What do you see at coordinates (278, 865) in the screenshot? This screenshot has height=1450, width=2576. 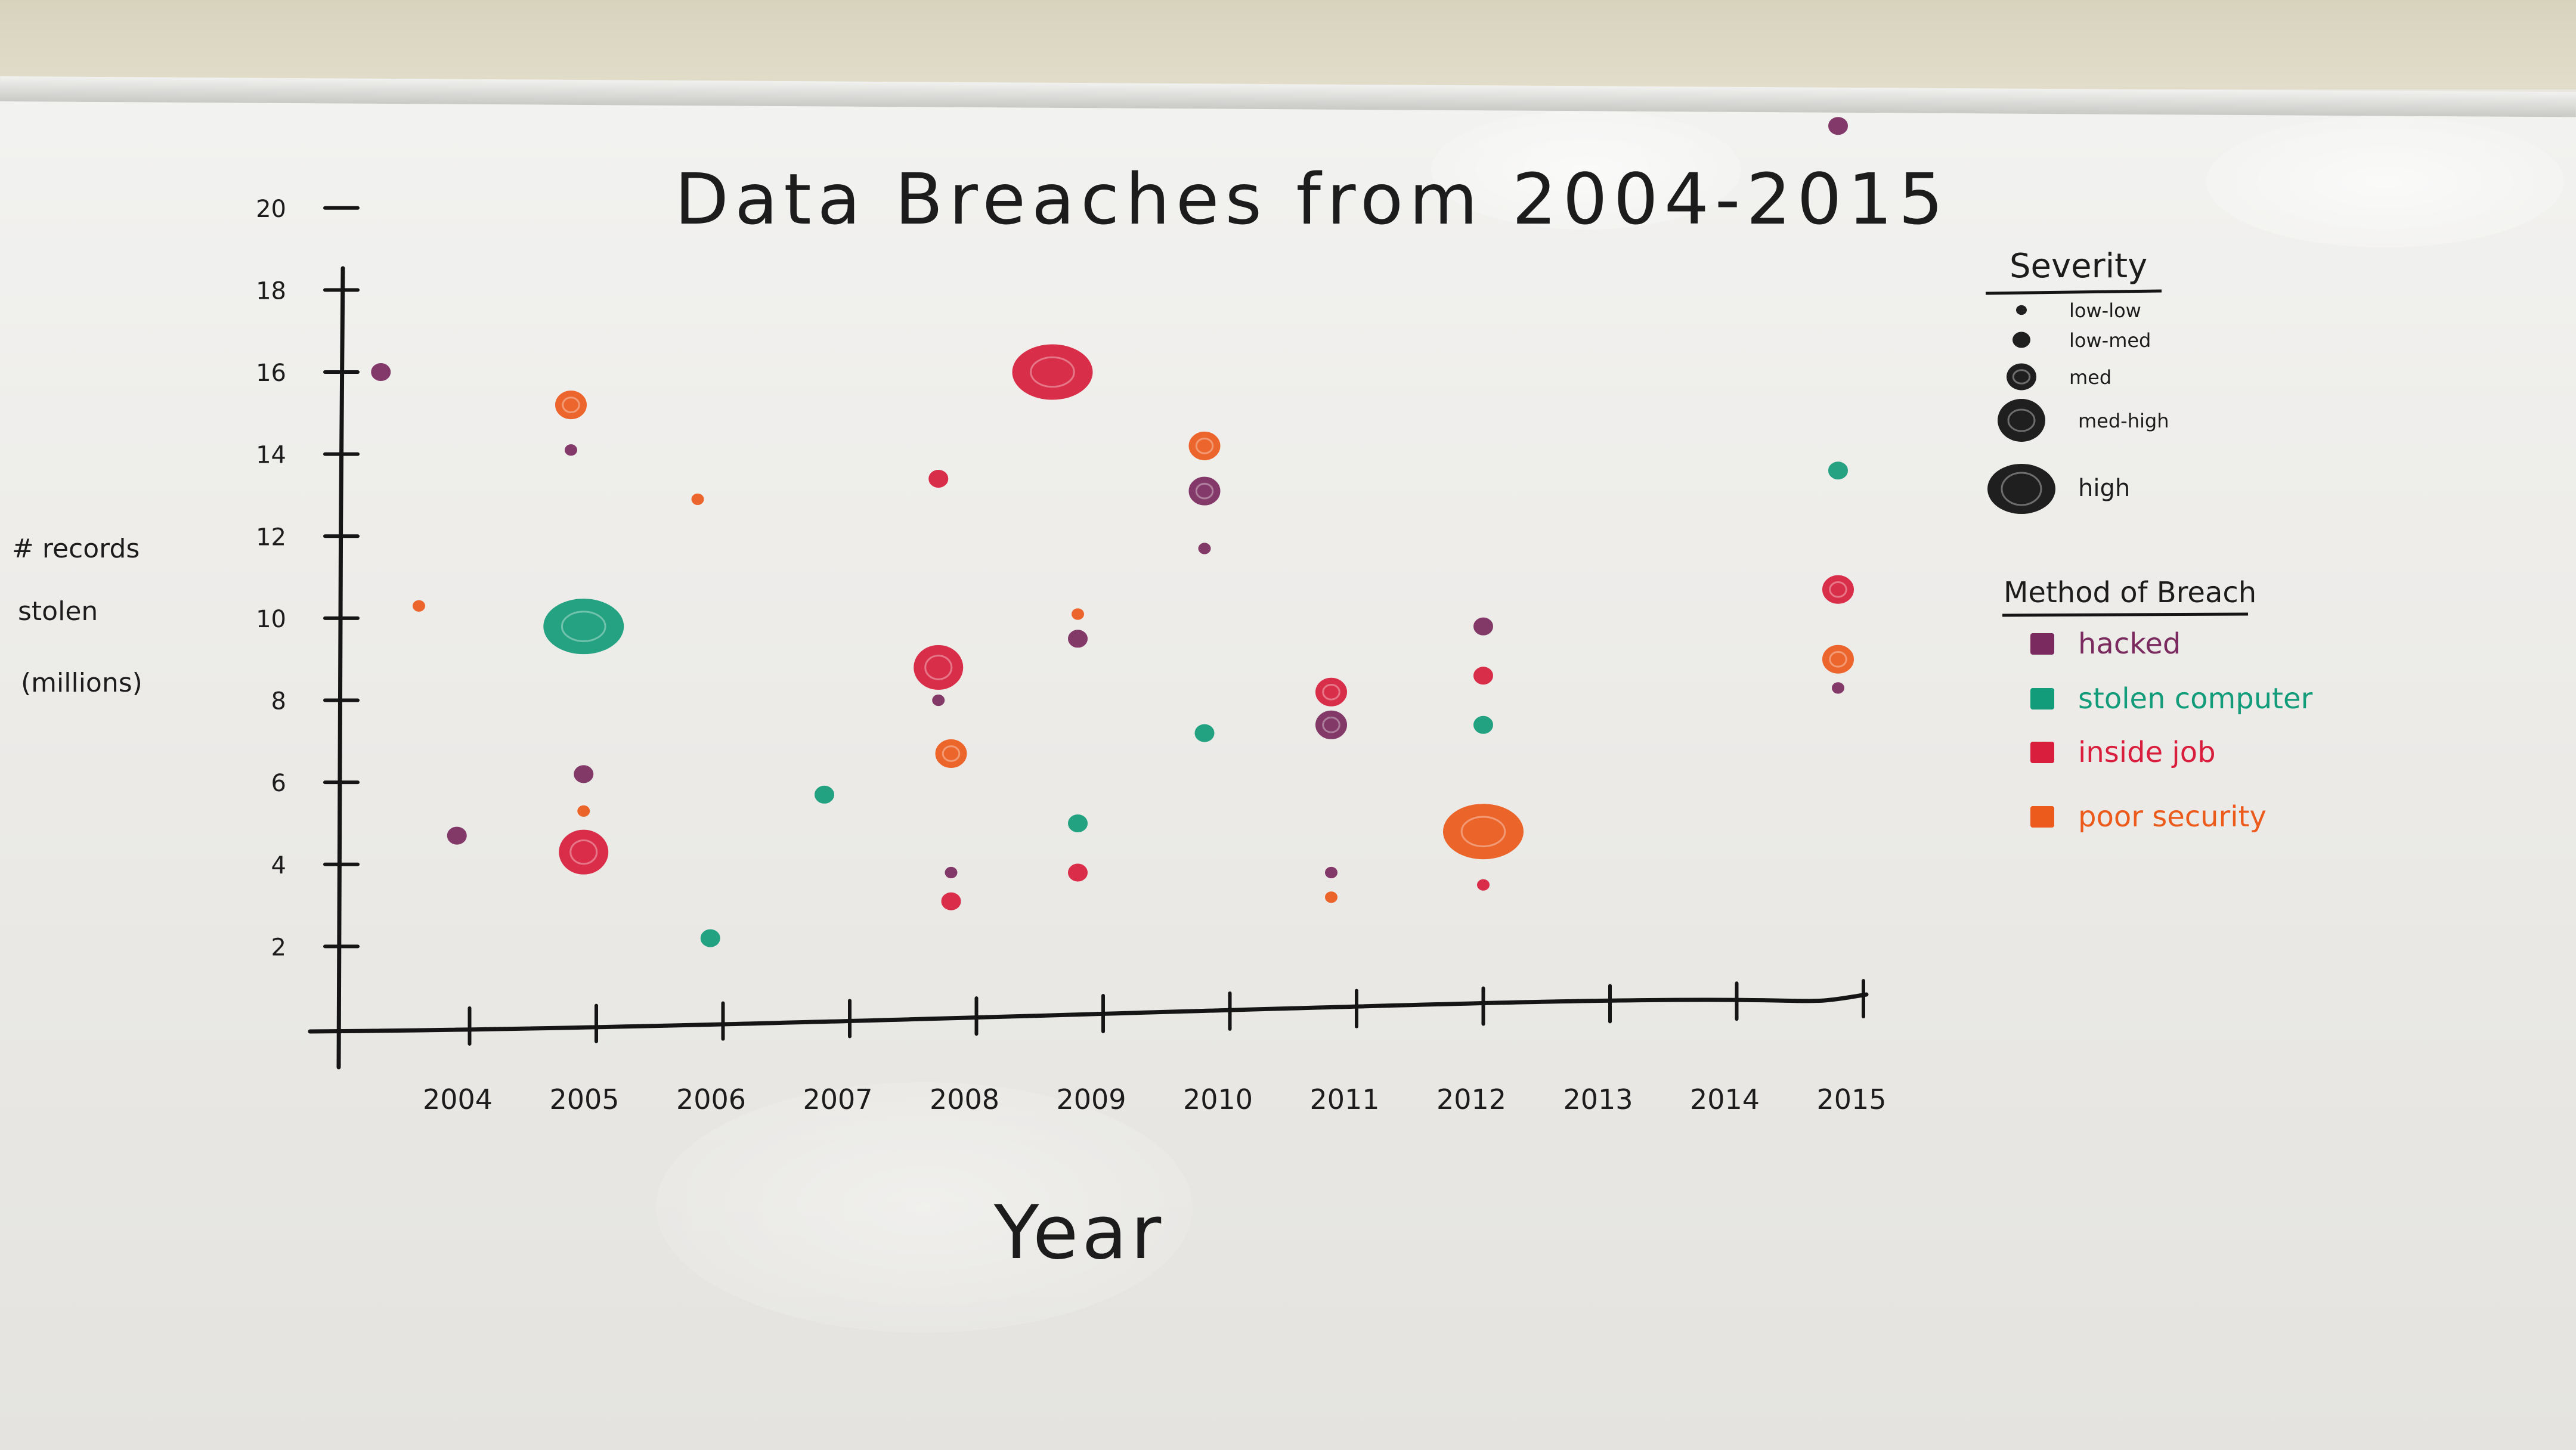 I see `y-tick-label: 4` at bounding box center [278, 865].